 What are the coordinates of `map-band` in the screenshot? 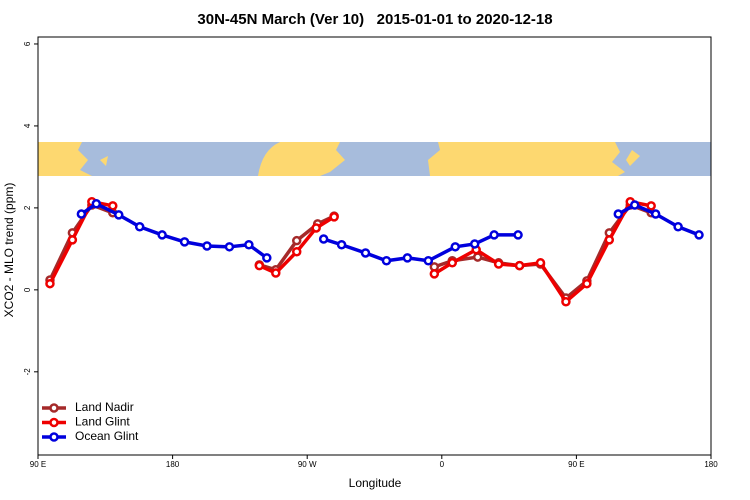 It's located at (374, 159).